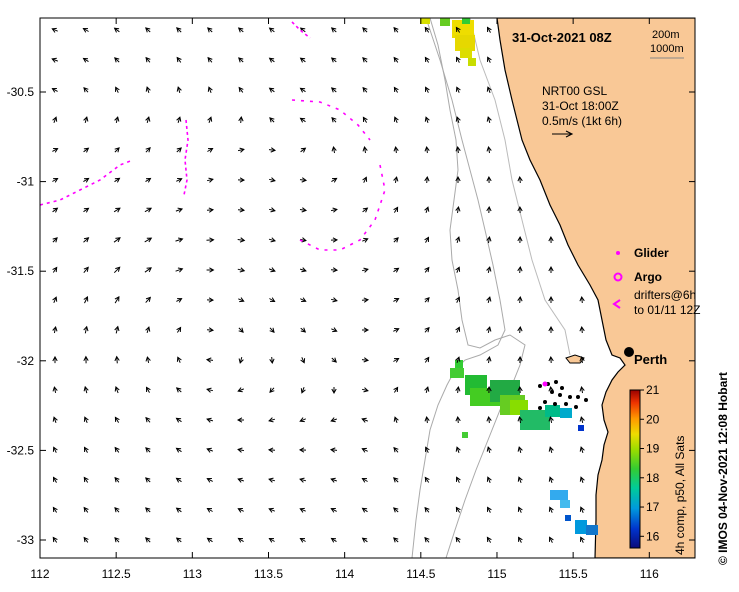 This screenshot has width=739, height=592. What do you see at coordinates (573, 574) in the screenshot?
I see `x-tick-label: 115.5` at bounding box center [573, 574].